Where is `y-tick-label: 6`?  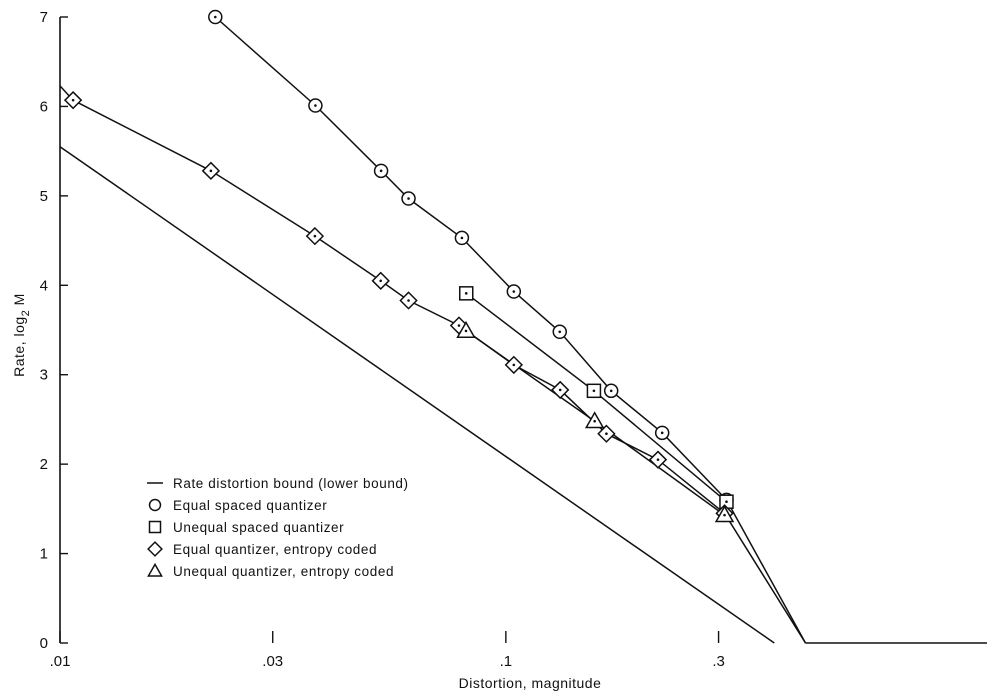
y-tick-label: 6 is located at coordinates (44, 106).